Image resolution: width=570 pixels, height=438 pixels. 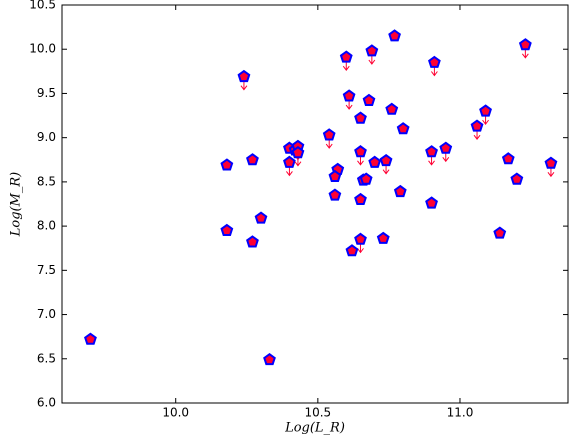 What do you see at coordinates (46, 403) in the screenshot?
I see `y-tick-label: 6.0` at bounding box center [46, 403].